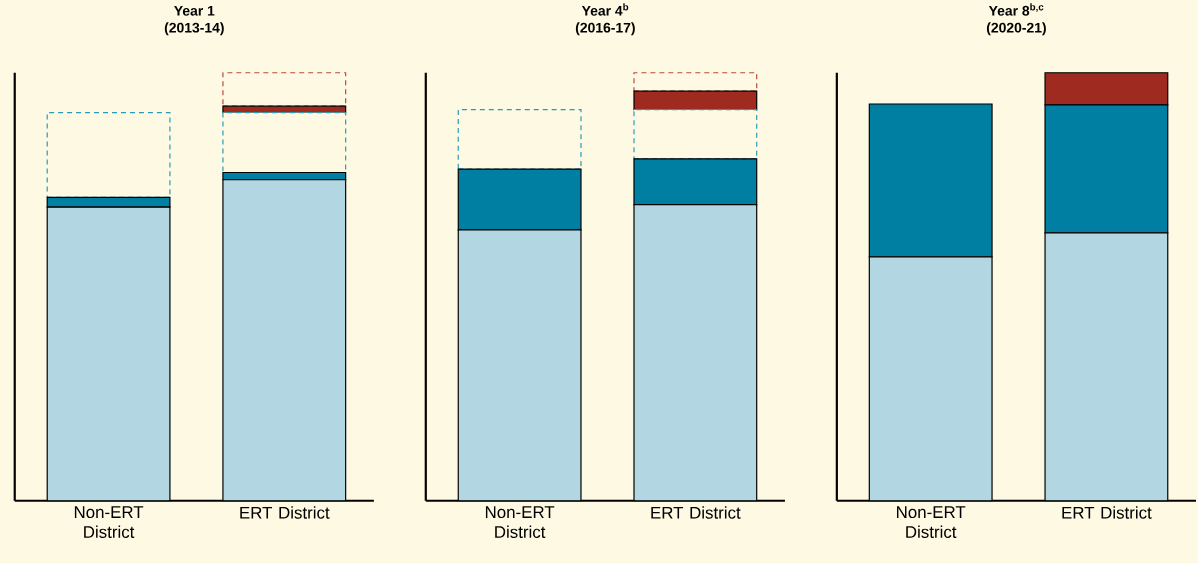  I want to click on chart-subtitle: (2016-17), so click(605, 29).